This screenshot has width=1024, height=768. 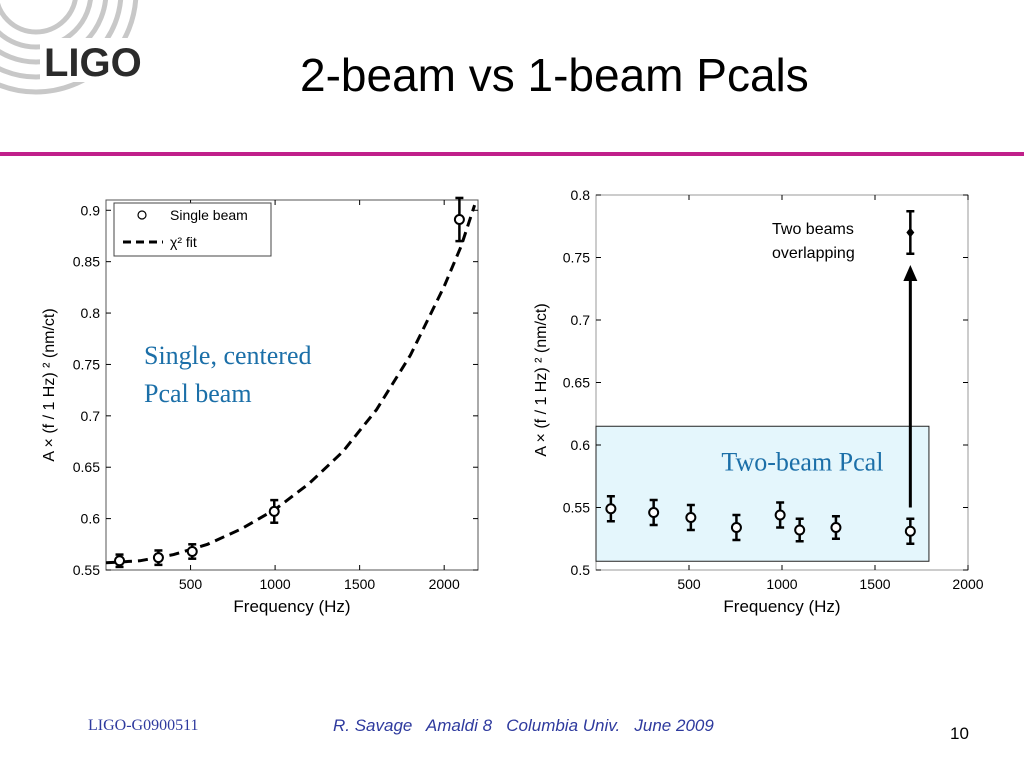 What do you see at coordinates (581, 570) in the screenshot?
I see `y-tick-label: 0.5` at bounding box center [581, 570].